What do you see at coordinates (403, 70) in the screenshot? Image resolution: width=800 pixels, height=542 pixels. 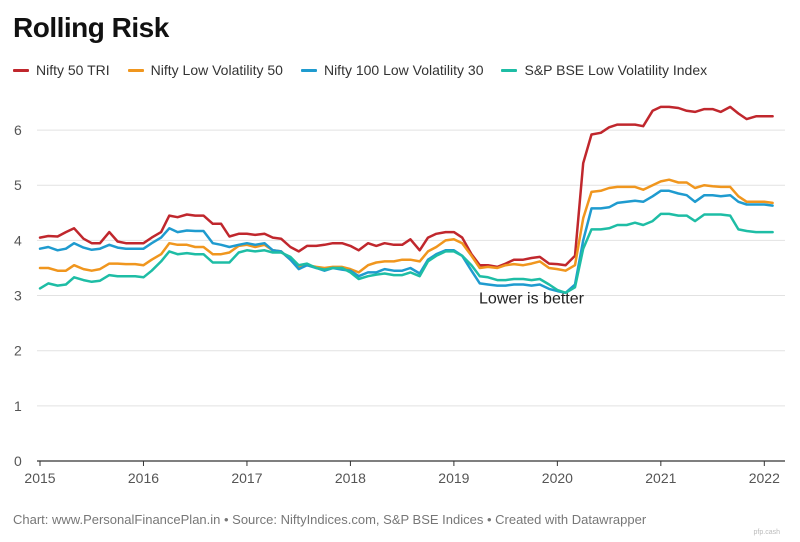 I see `legend-label-nifty-100-low-volatility-30: Nifty 100 Low Volatility 30` at bounding box center [403, 70].